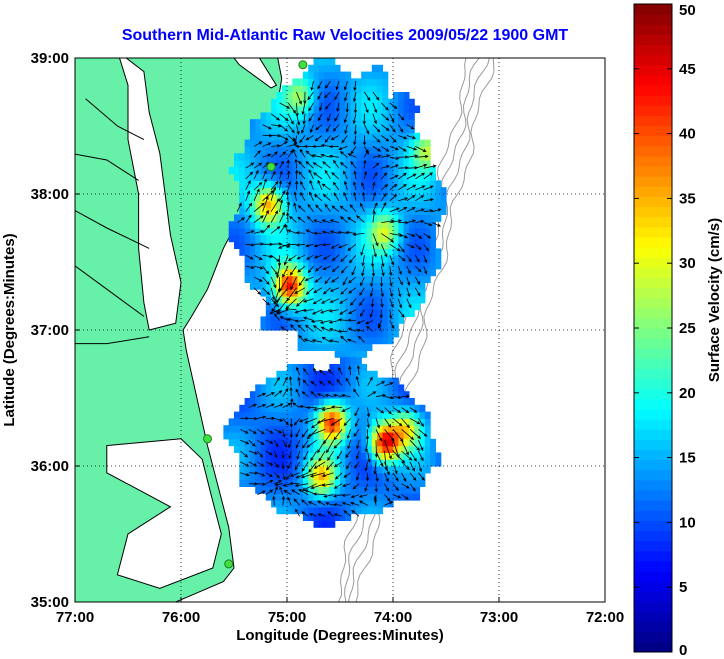 Image resolution: width=724 pixels, height=659 pixels. I want to click on colorbar-tick-label: 10, so click(687, 522).